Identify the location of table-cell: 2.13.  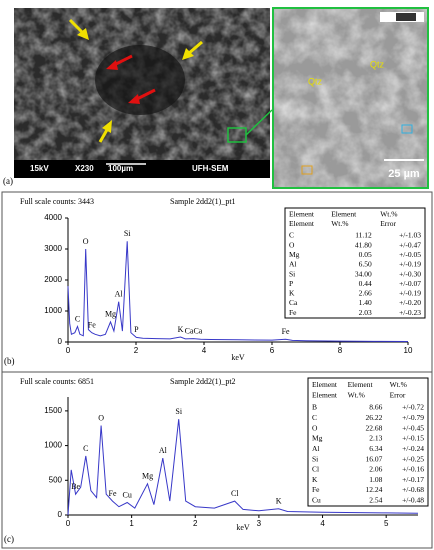
(375, 438).